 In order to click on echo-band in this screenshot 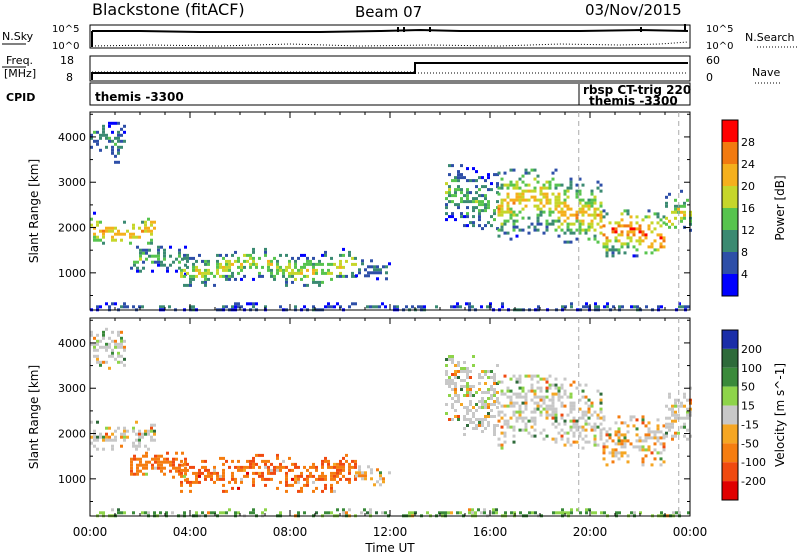, I will do `click(268, 267)`.